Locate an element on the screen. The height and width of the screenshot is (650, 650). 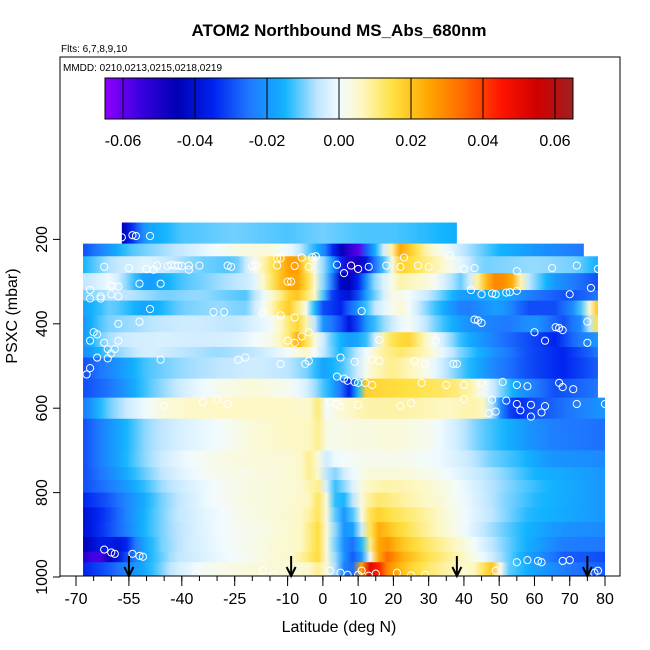
down-arrow is located at coordinates (457, 567).